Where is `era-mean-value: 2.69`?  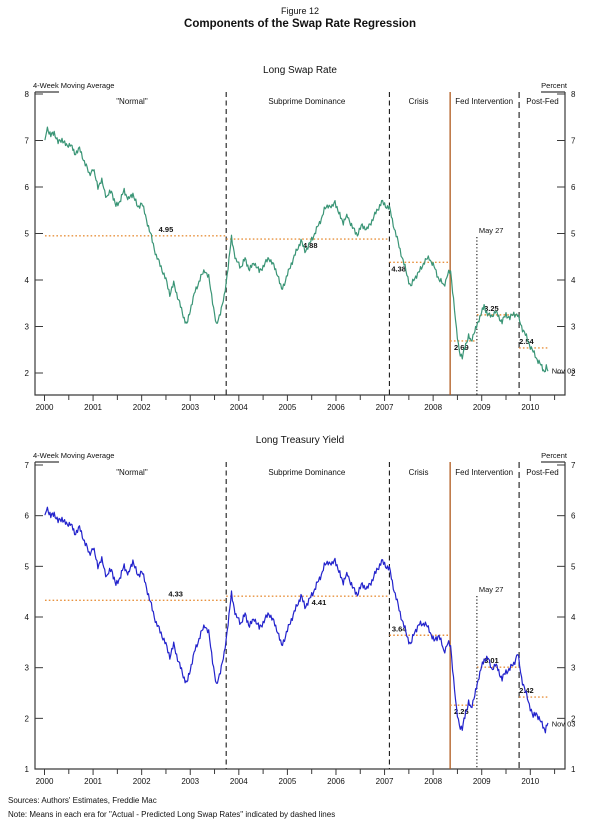
era-mean-value: 2.69 is located at coordinates (461, 347).